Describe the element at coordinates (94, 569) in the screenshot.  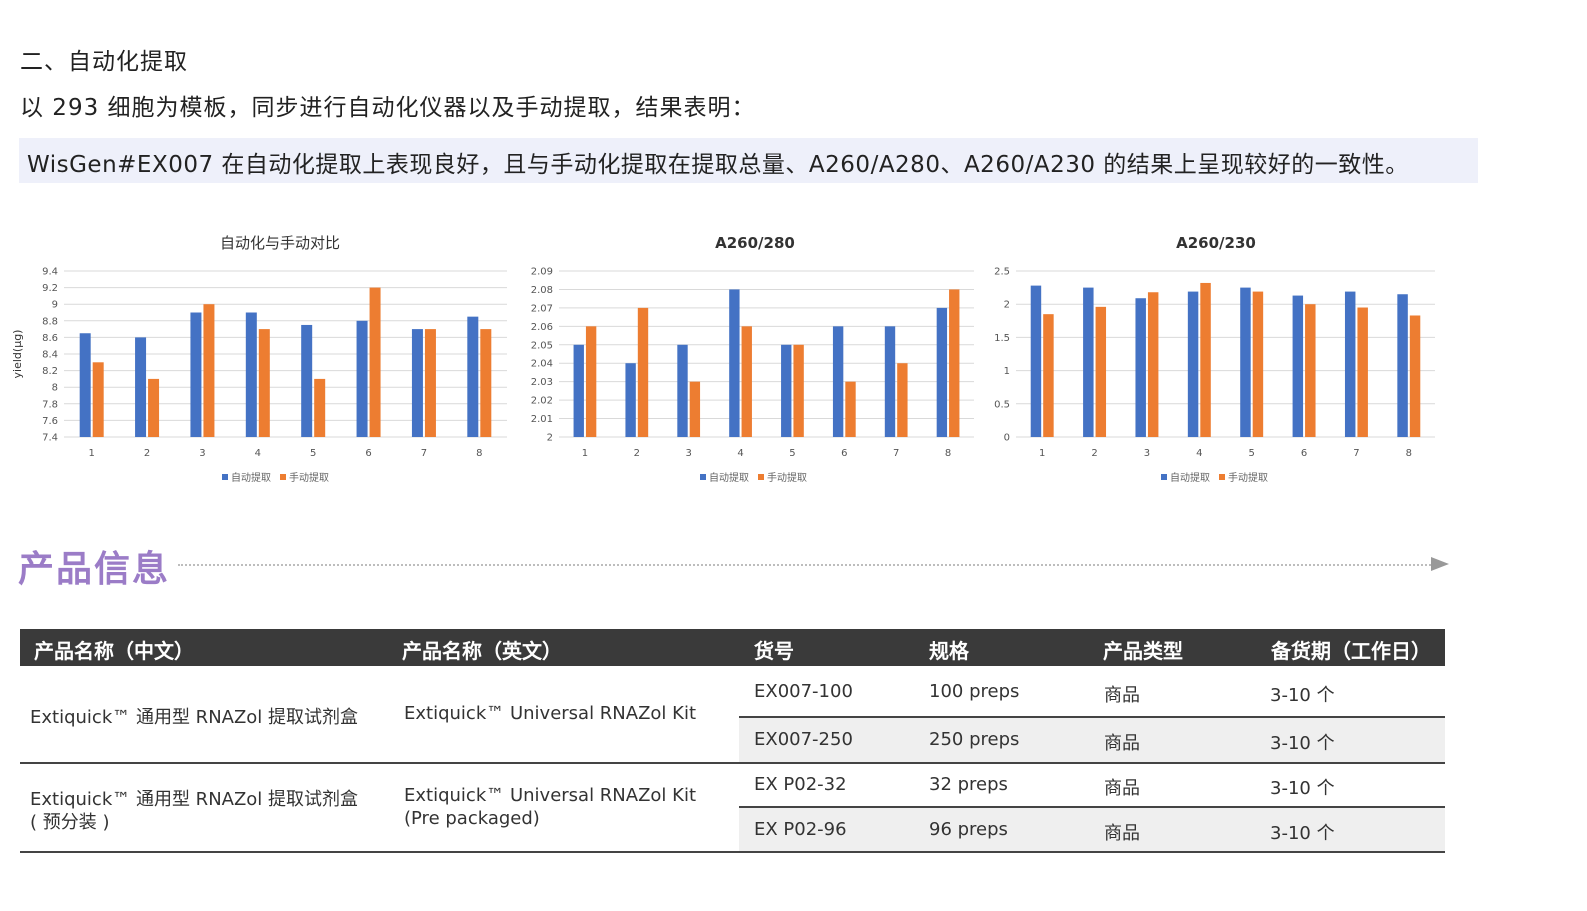
I see `product-info-title: 产品信息` at that location.